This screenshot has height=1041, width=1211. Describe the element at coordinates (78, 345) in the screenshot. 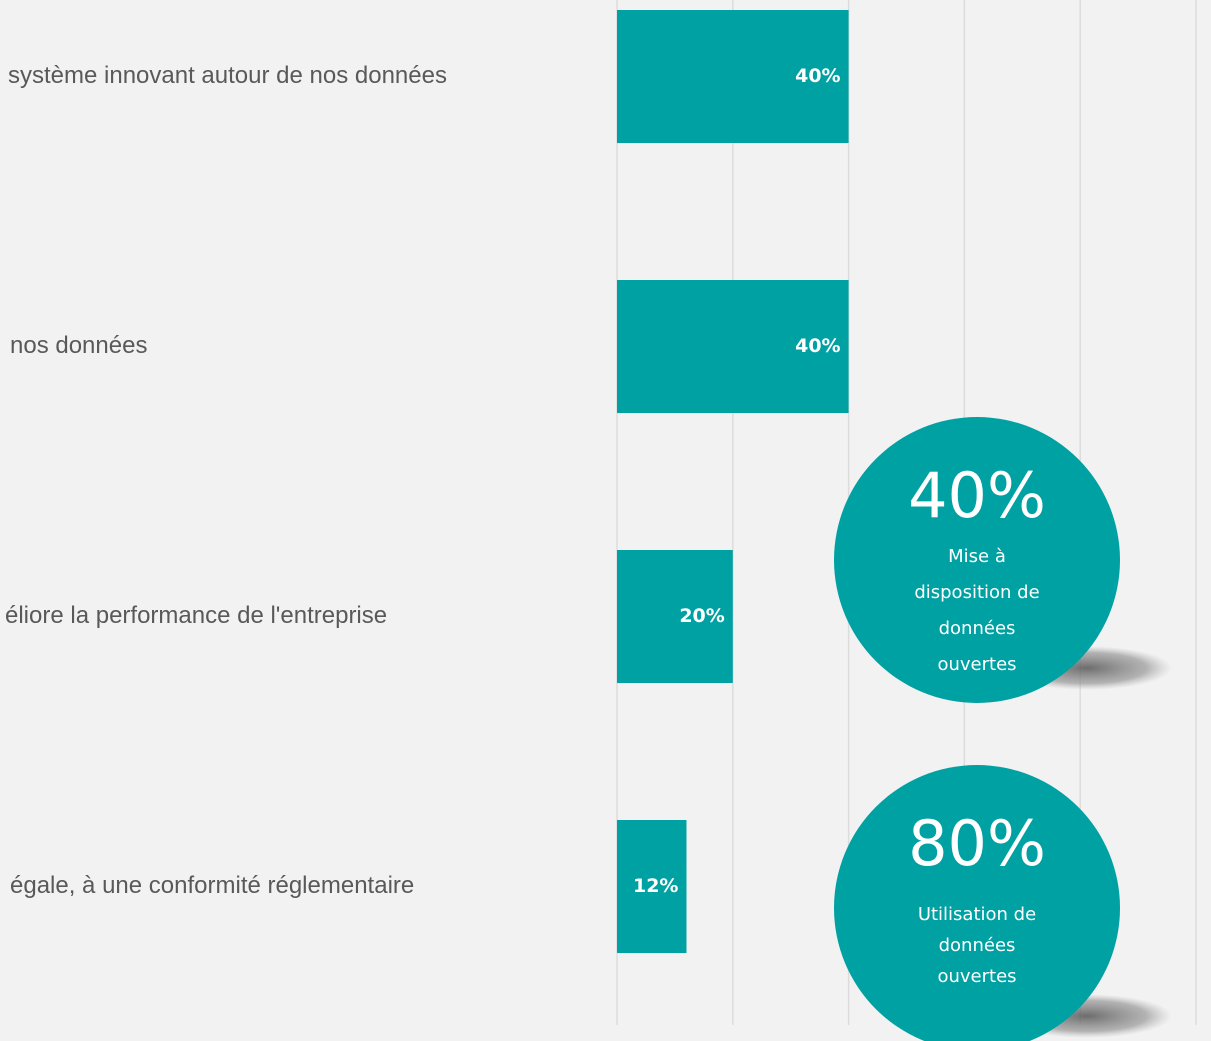

I see `category-label: nos données` at that location.